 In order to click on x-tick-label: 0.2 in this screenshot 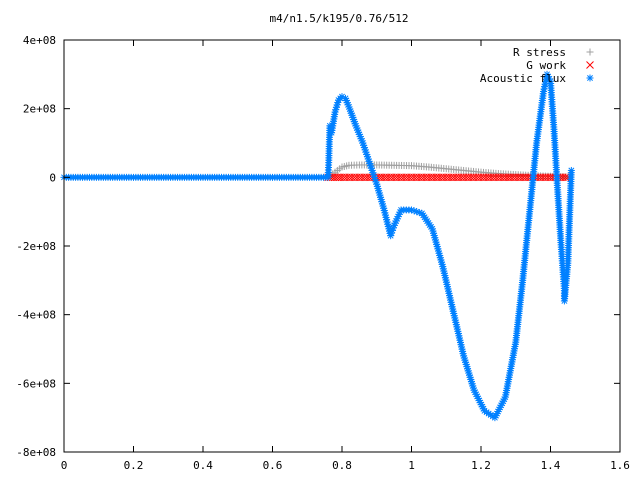, I will do `click(134, 465)`.